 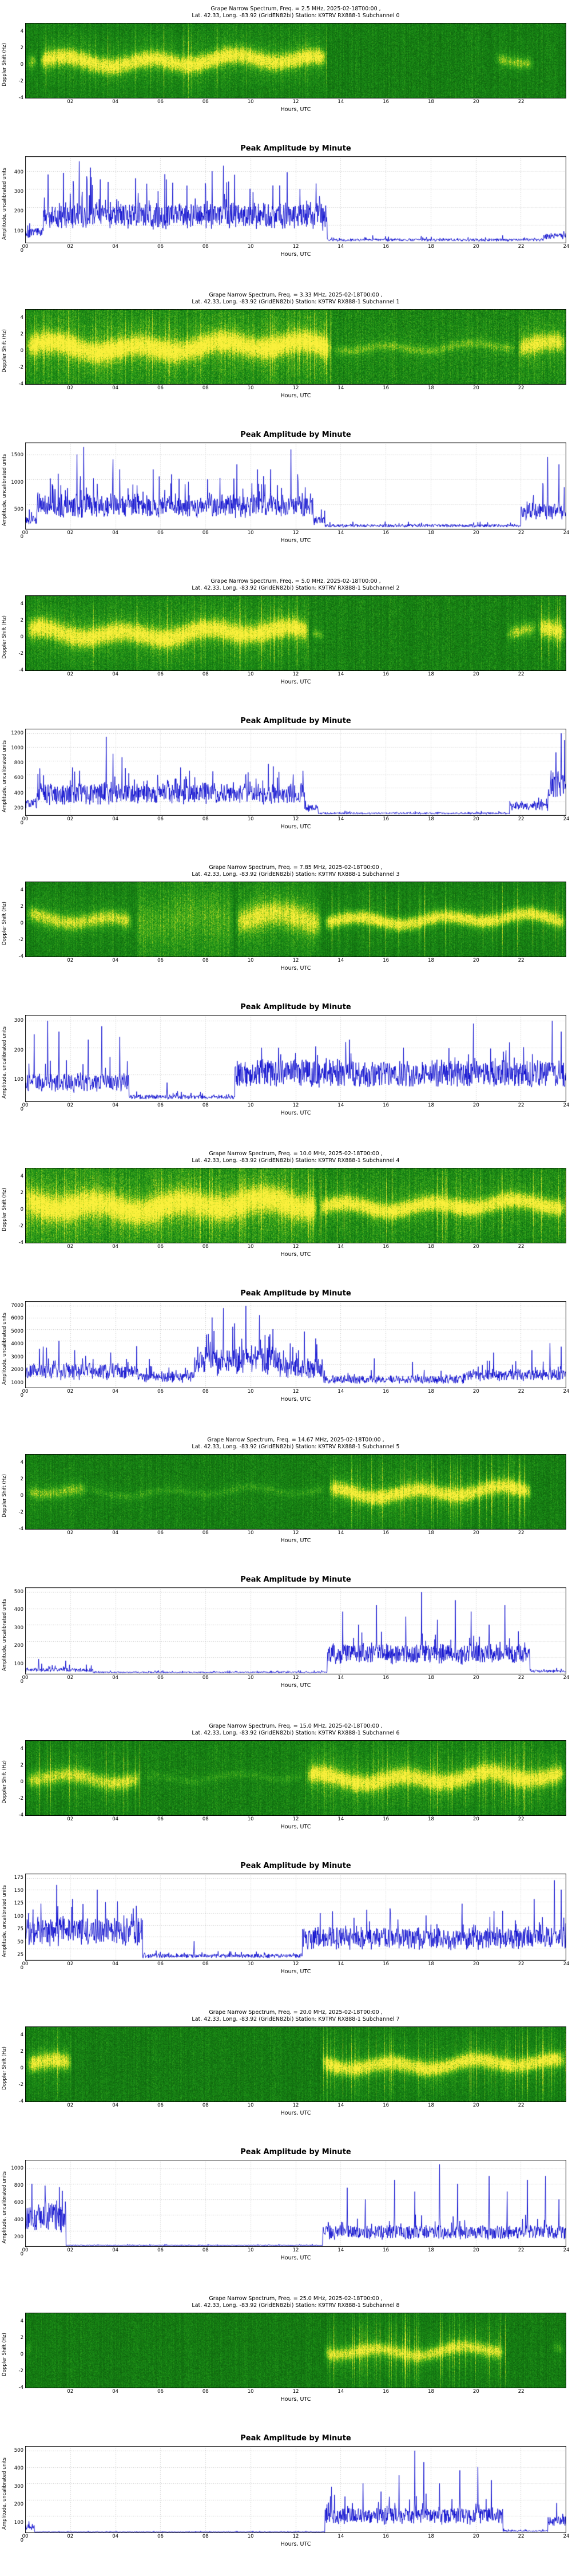 I want to click on amplitude-ytick-label: 100, so click(x=18, y=1080).